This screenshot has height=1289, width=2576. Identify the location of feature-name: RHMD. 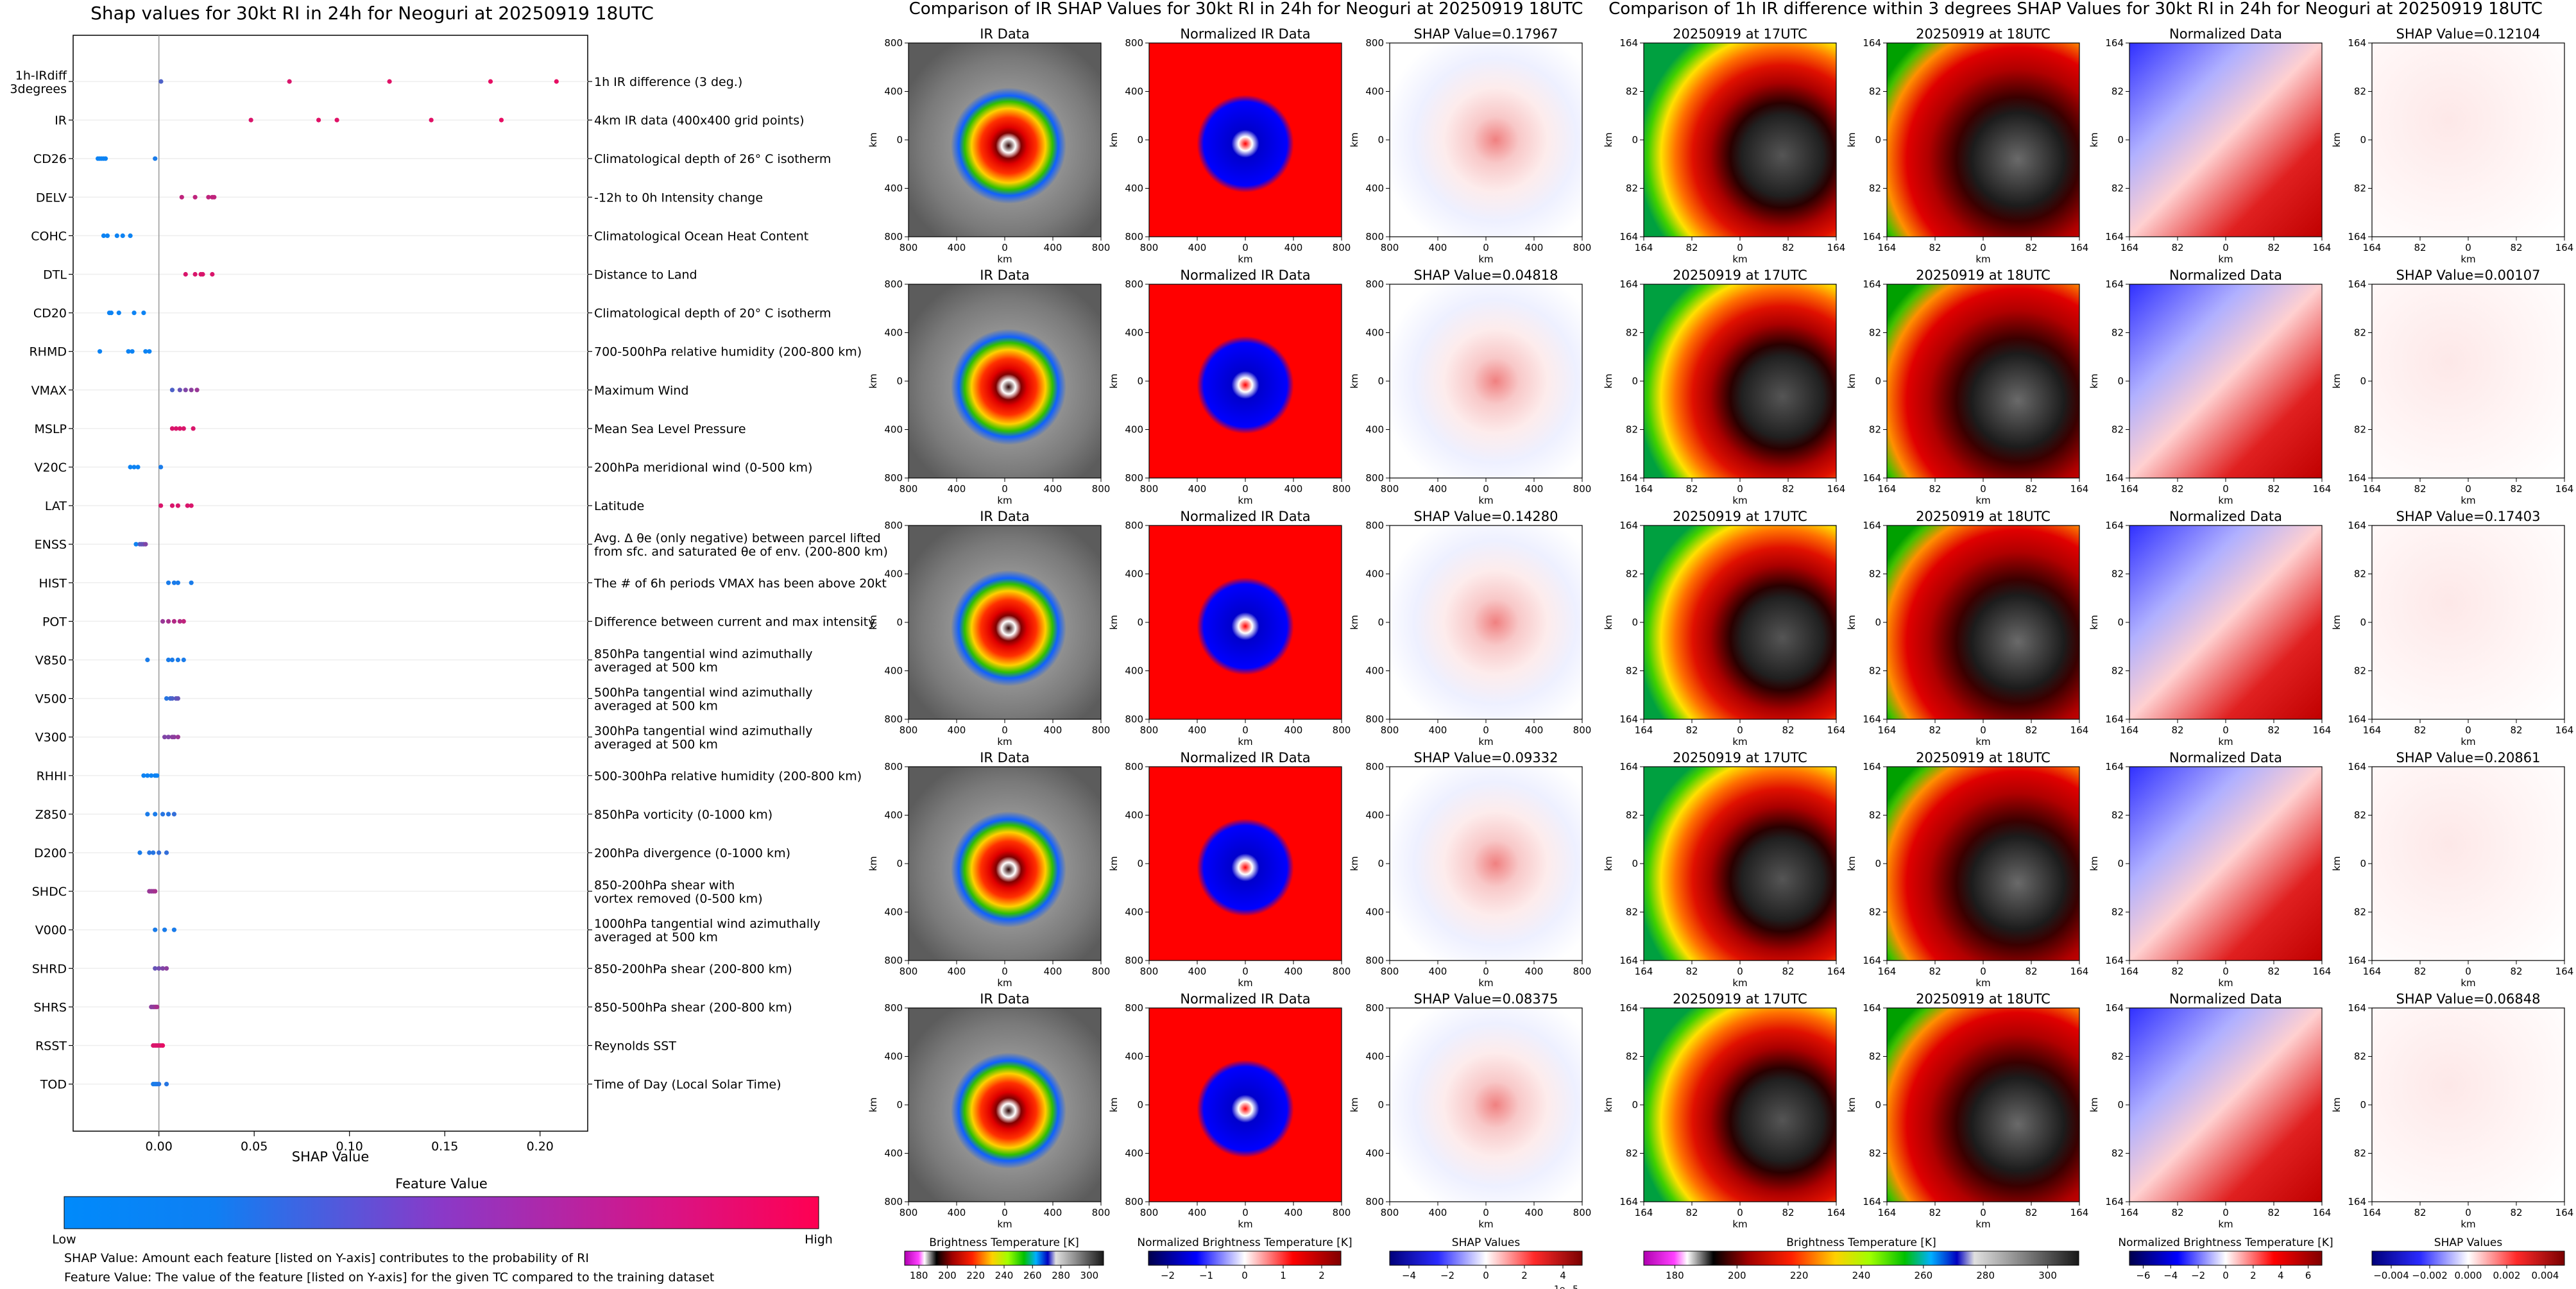
(48, 352).